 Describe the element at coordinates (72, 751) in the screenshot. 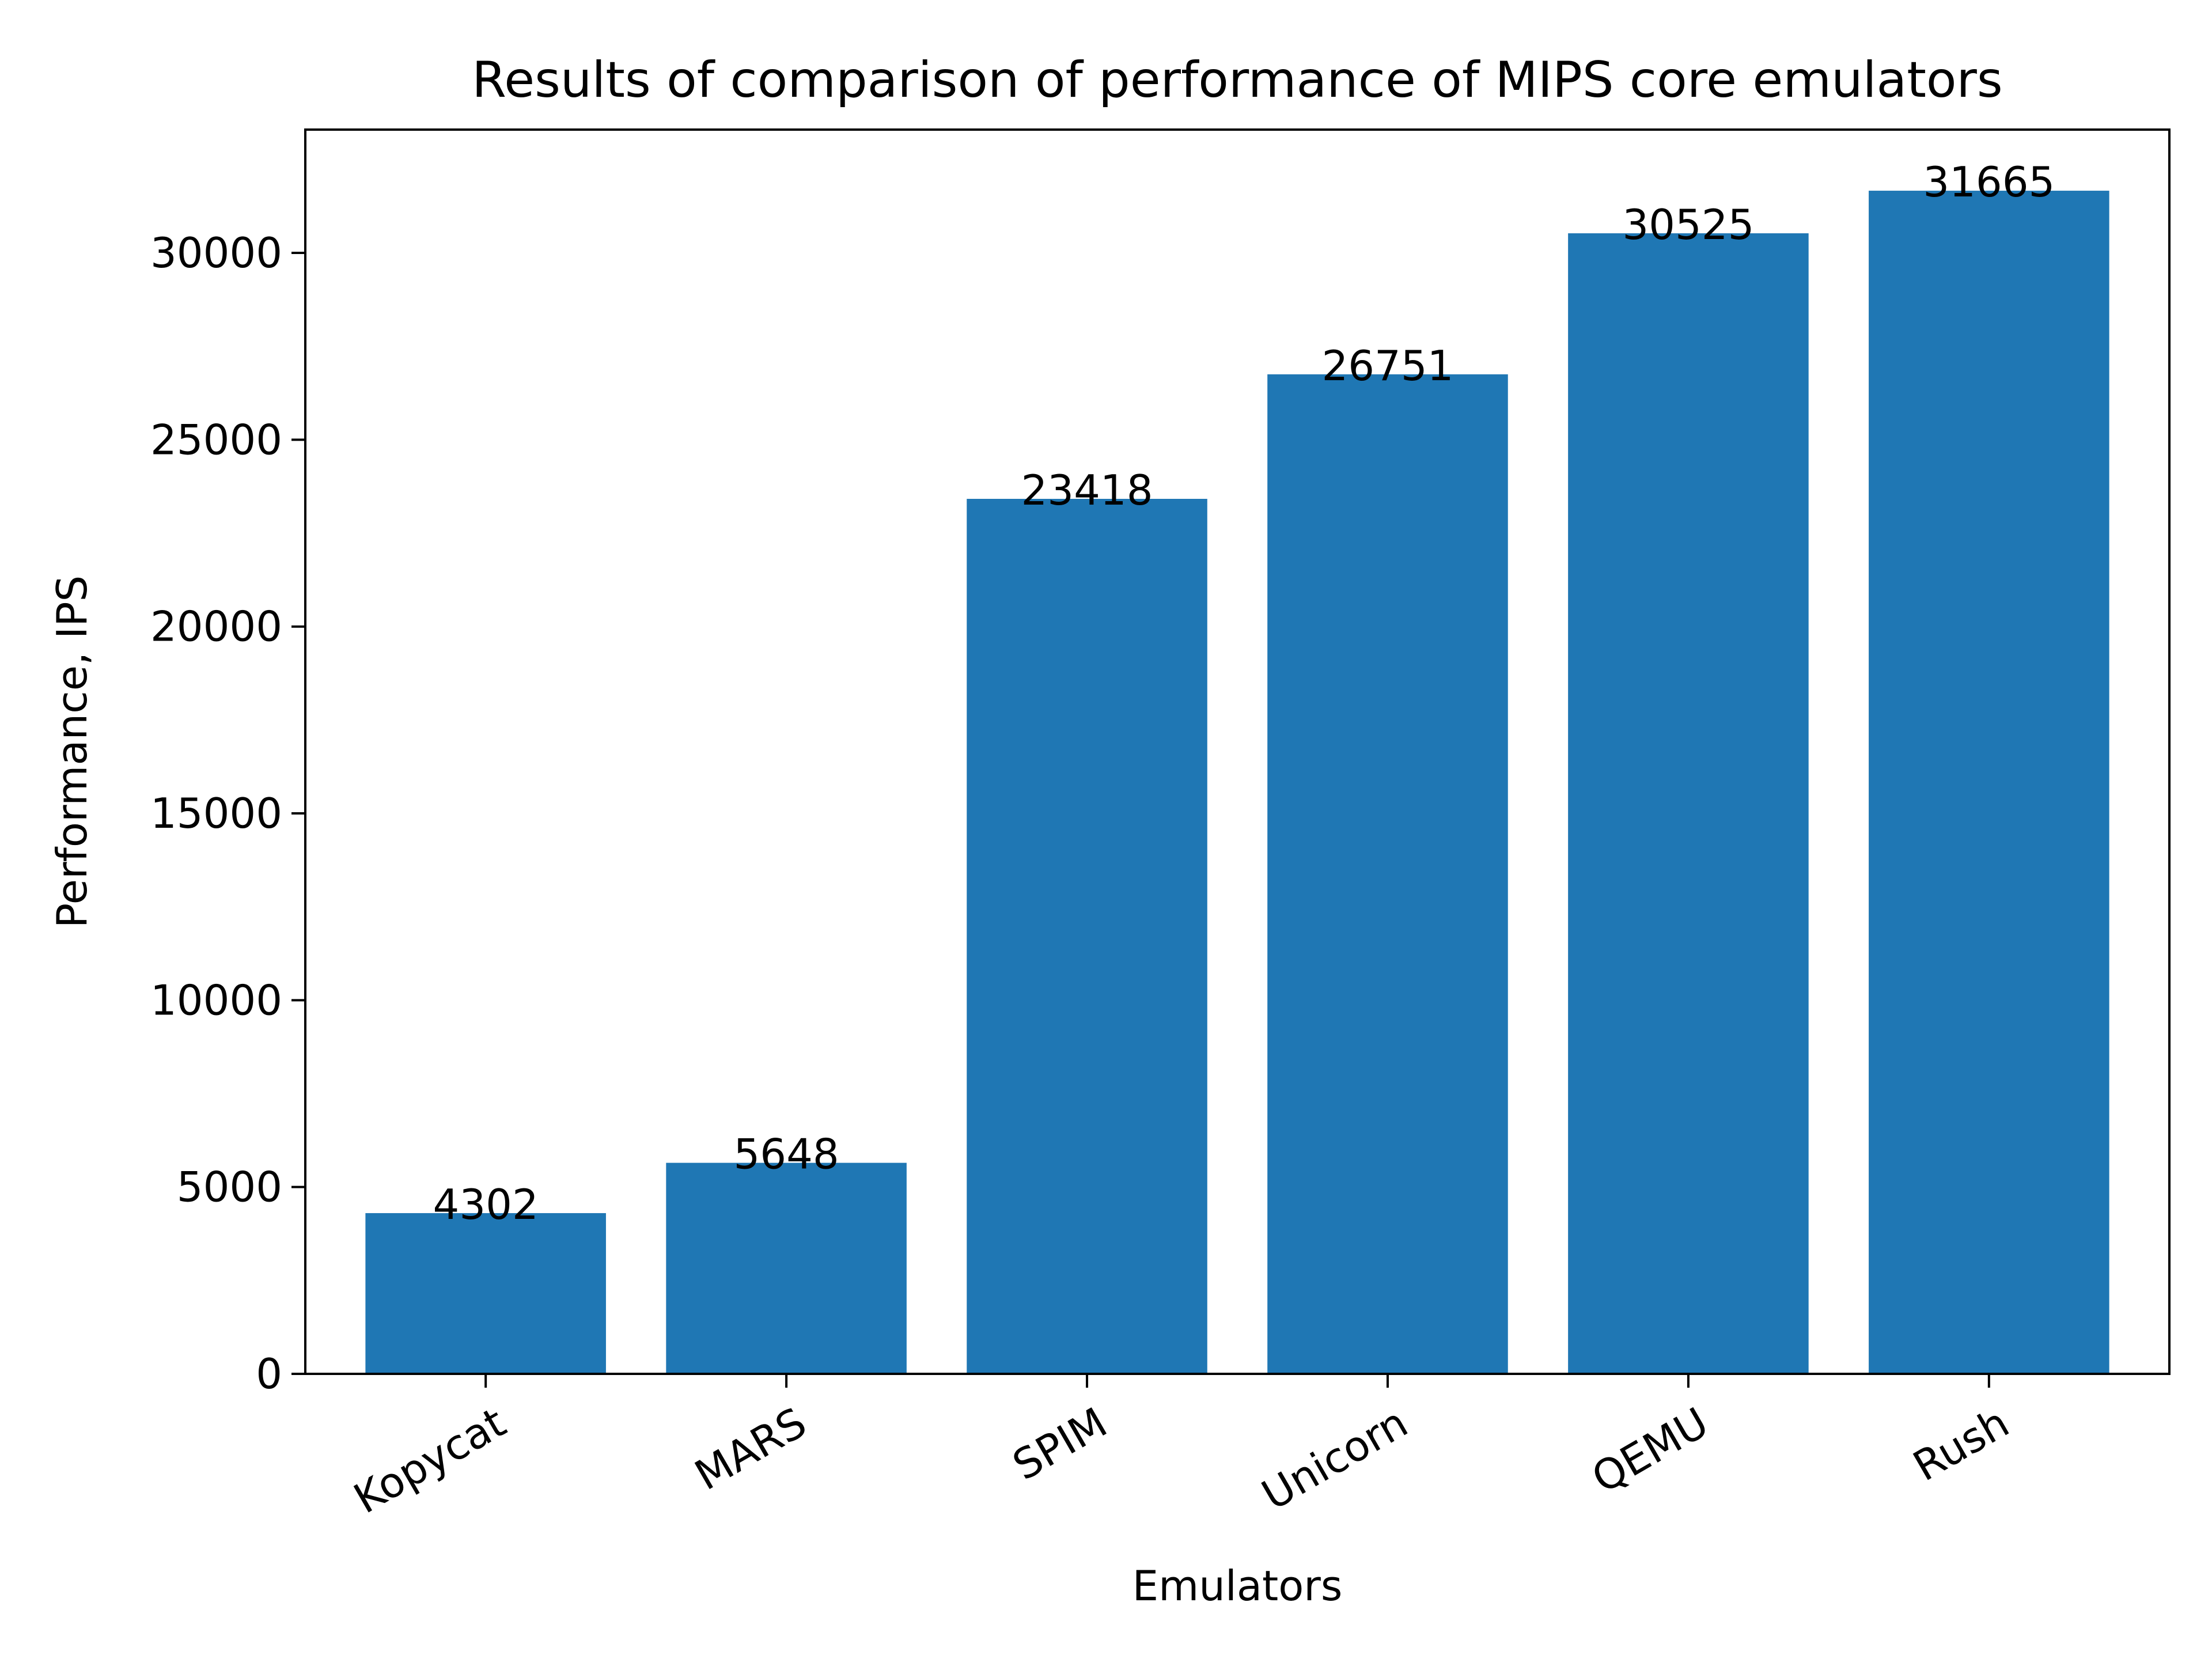

I see `y-axis-label: Performance, IPS` at that location.